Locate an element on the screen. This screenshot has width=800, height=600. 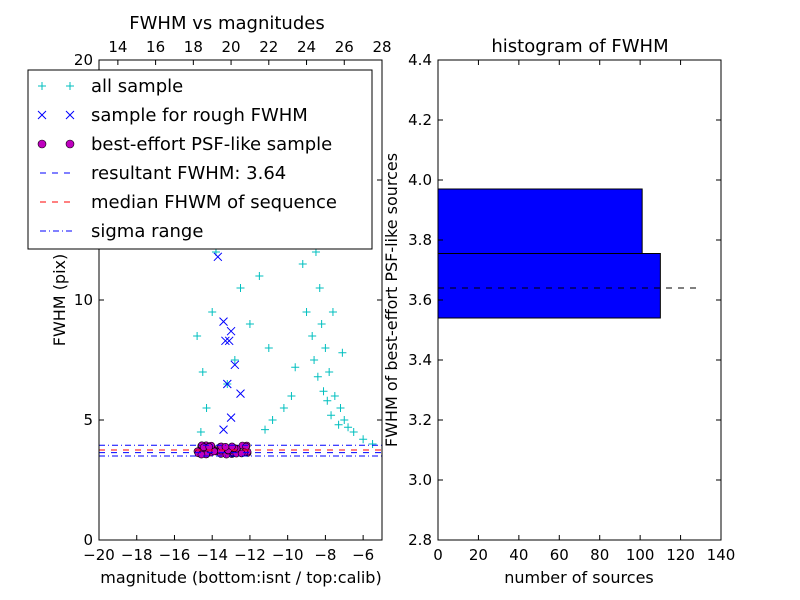
right-y-tick-label: 3.2 is located at coordinates (420, 420).